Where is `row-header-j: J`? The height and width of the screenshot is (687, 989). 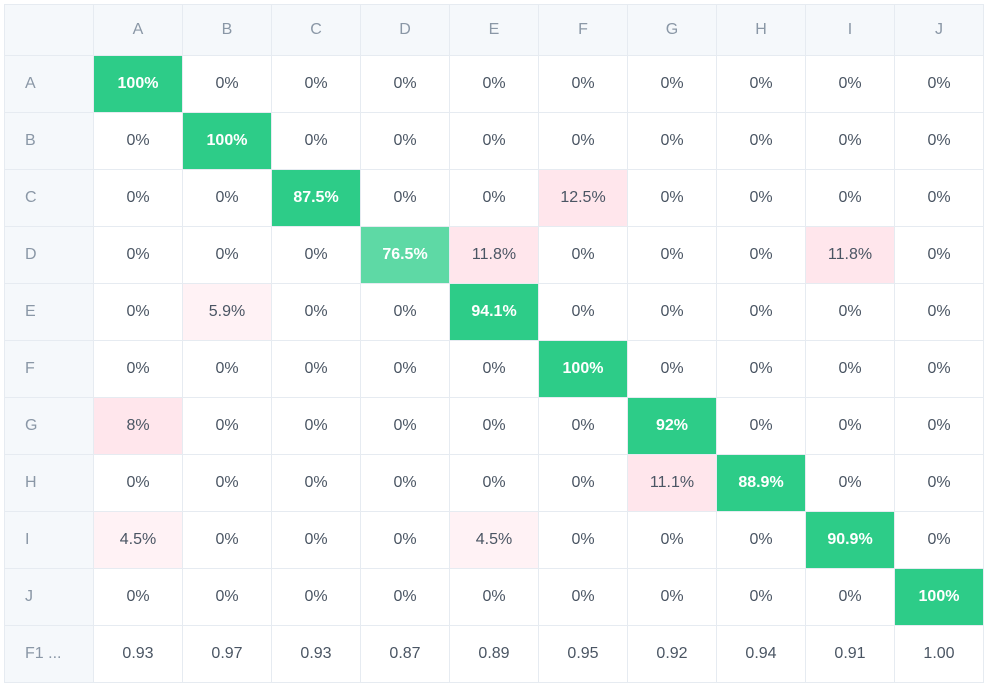 row-header-j: J is located at coordinates (49, 597).